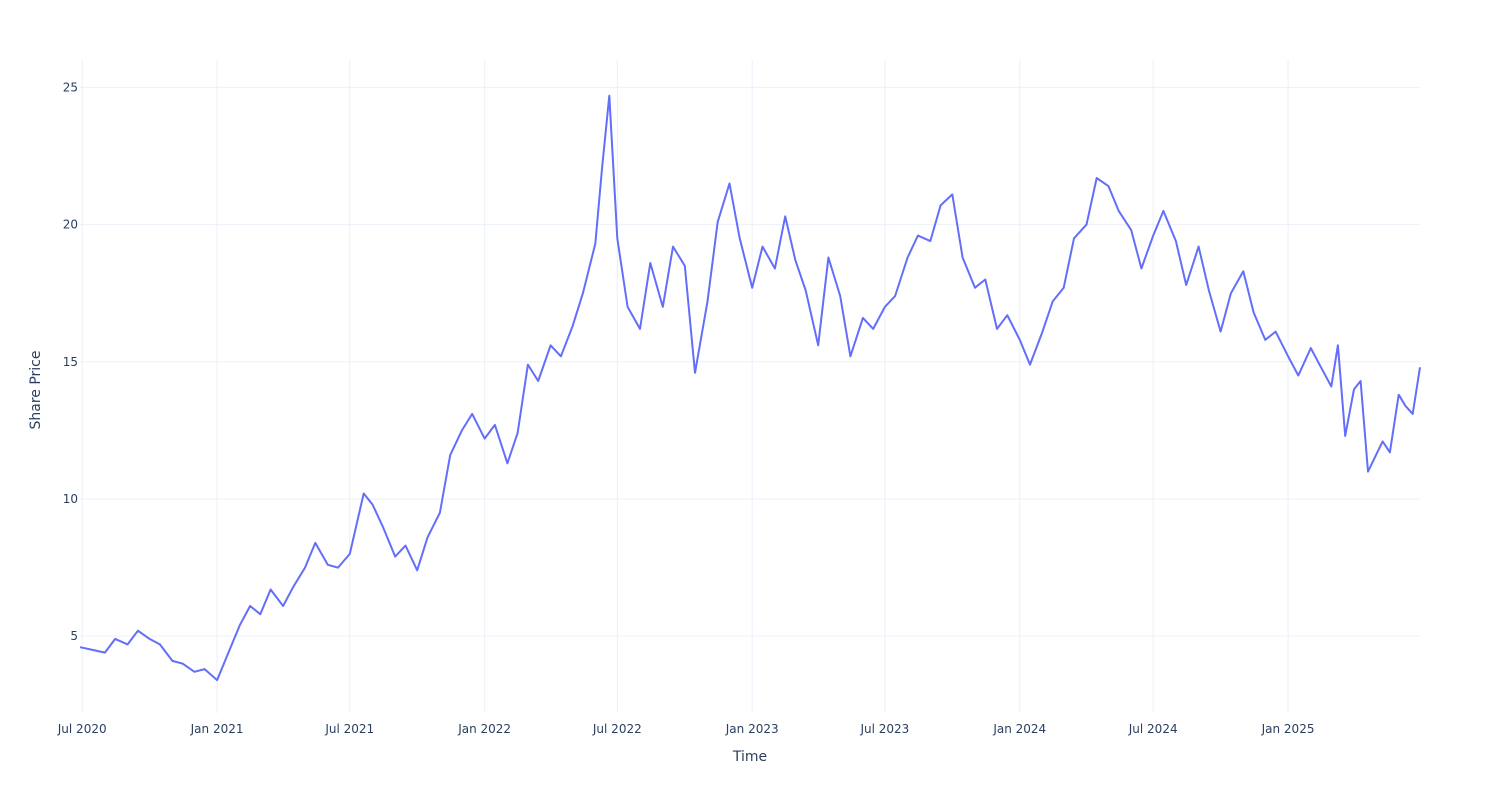  Describe the element at coordinates (36, 389) in the screenshot. I see `y-axis-title: Share Price` at that location.